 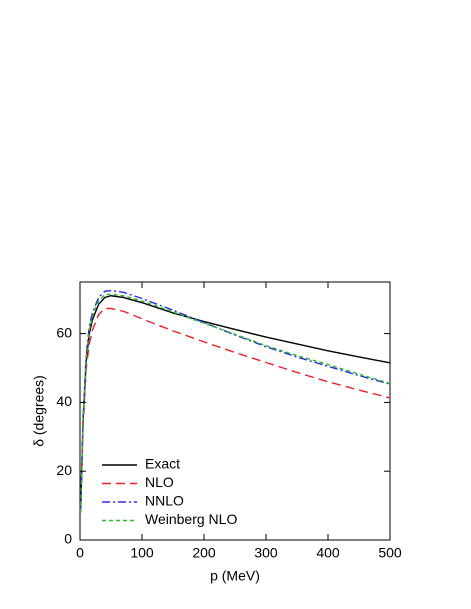 I want to click on y-tick-label: 60, so click(x=64, y=332).